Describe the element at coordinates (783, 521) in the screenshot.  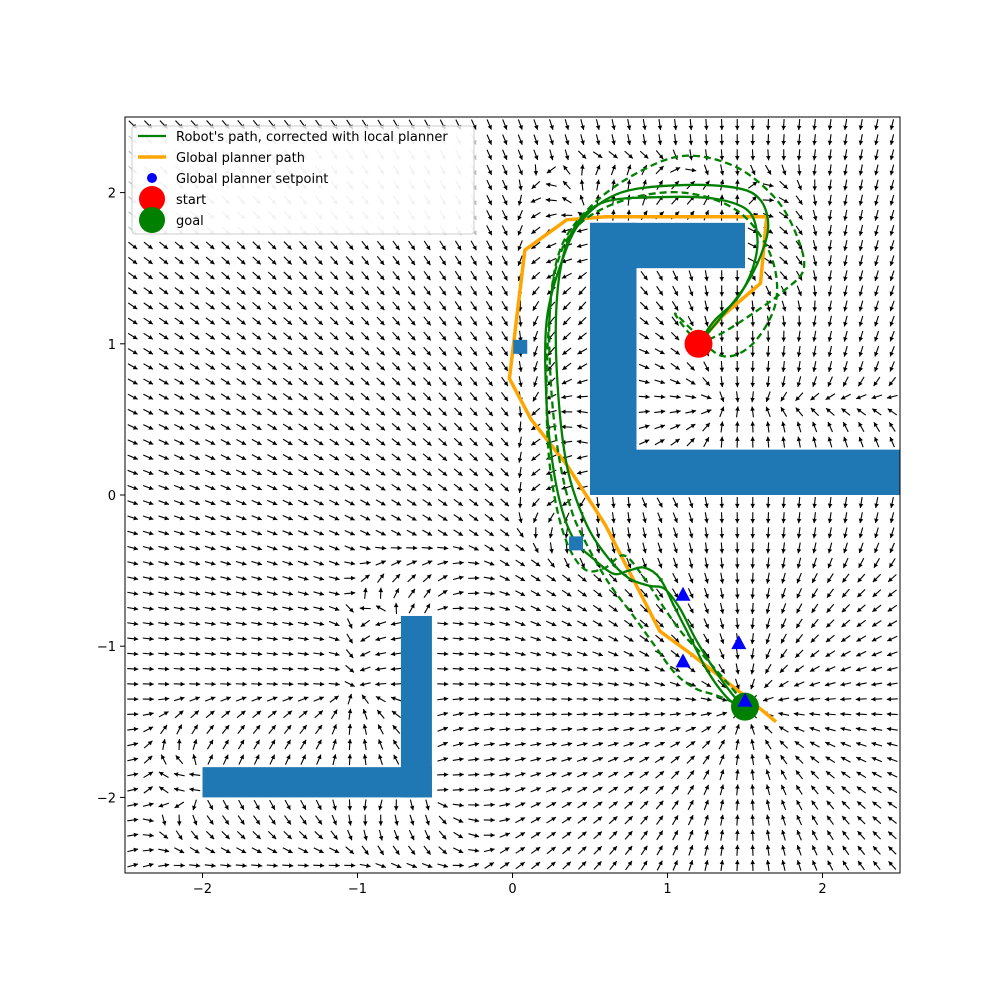
I see `field-arrow-head-1971` at that location.